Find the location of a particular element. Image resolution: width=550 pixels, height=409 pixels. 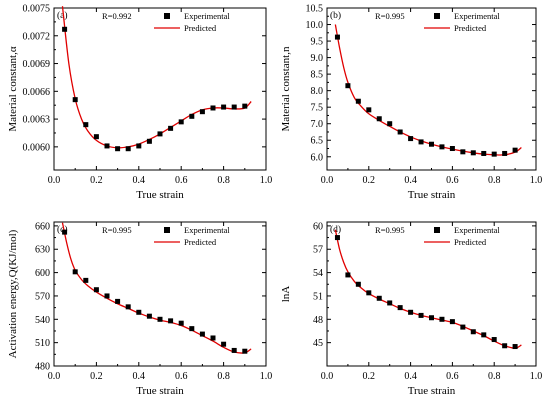

y-tick-label: 54 is located at coordinates (318, 273).